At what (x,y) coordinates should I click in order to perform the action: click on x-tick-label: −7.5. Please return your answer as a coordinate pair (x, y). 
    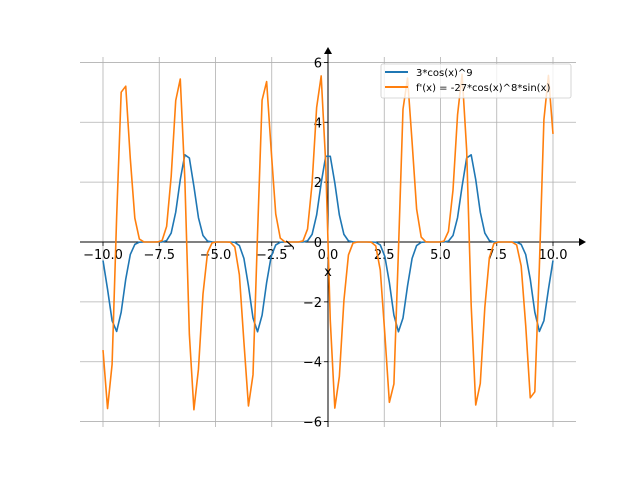
    Looking at the image, I should click on (159, 255).